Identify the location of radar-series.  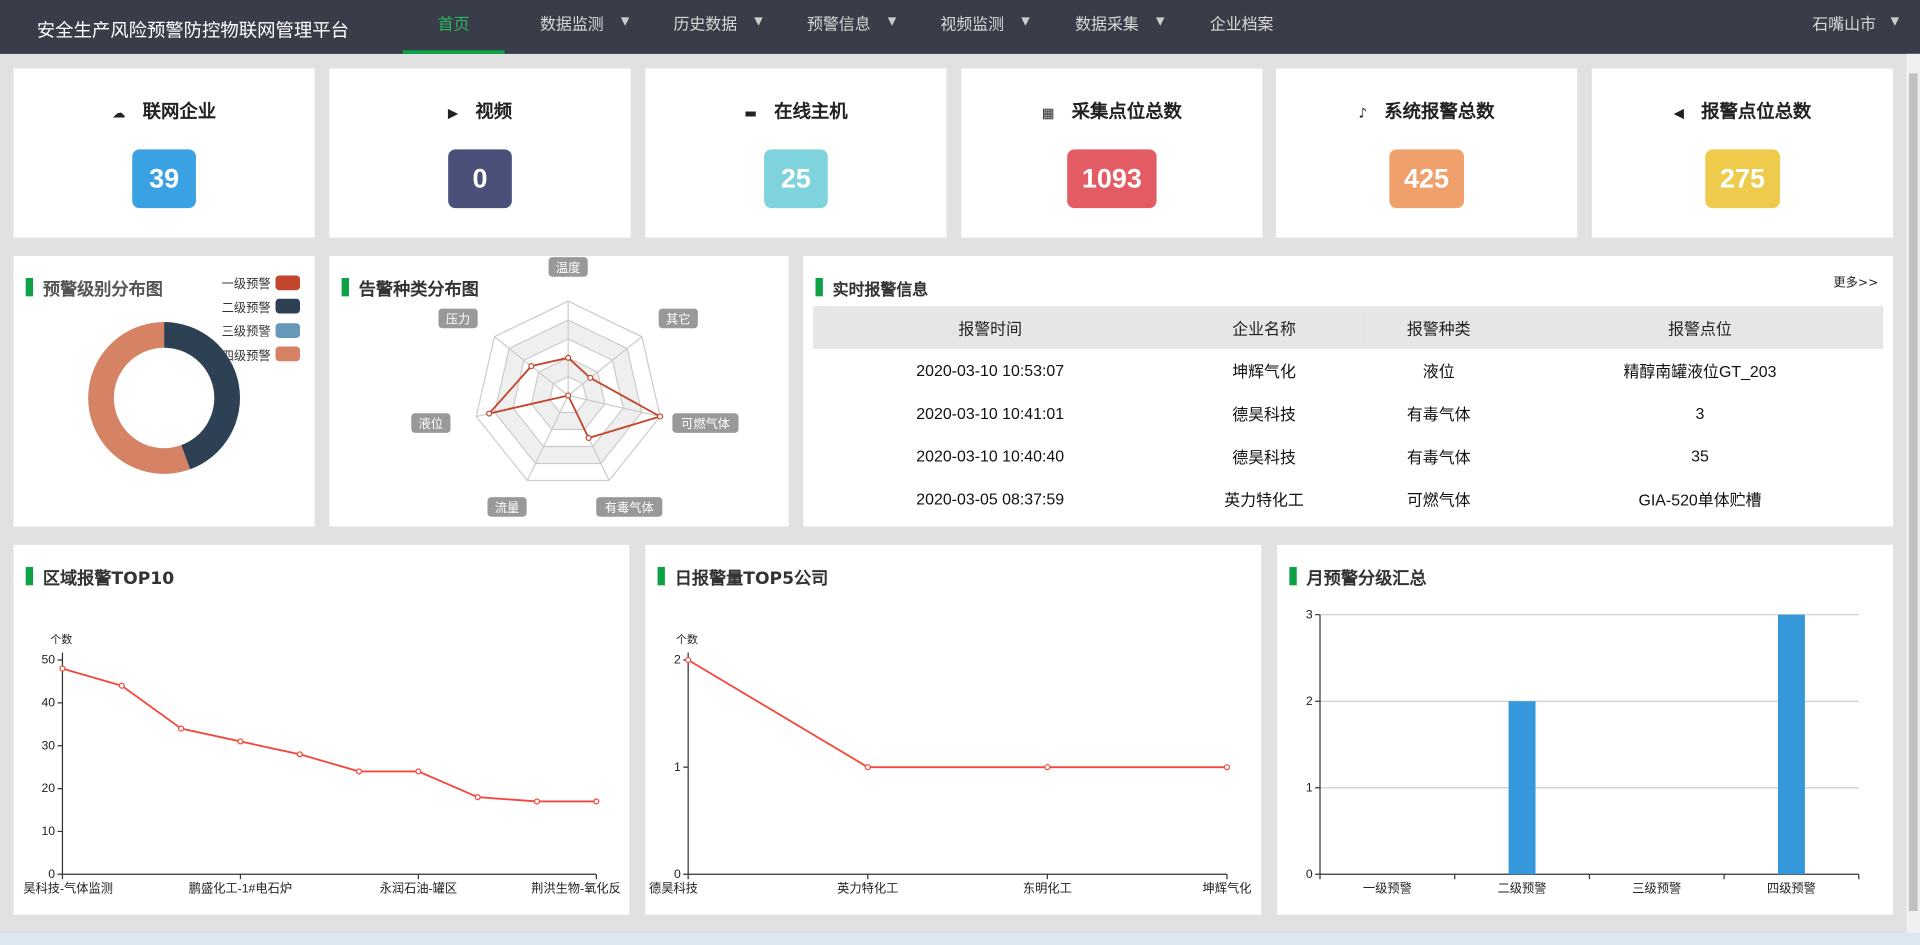
(574, 398).